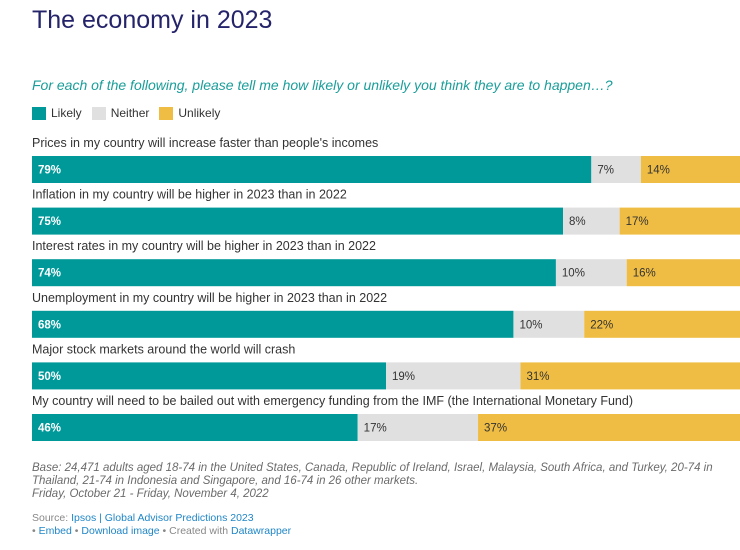  I want to click on legend: Likely Neither Unlikely, so click(131, 113).